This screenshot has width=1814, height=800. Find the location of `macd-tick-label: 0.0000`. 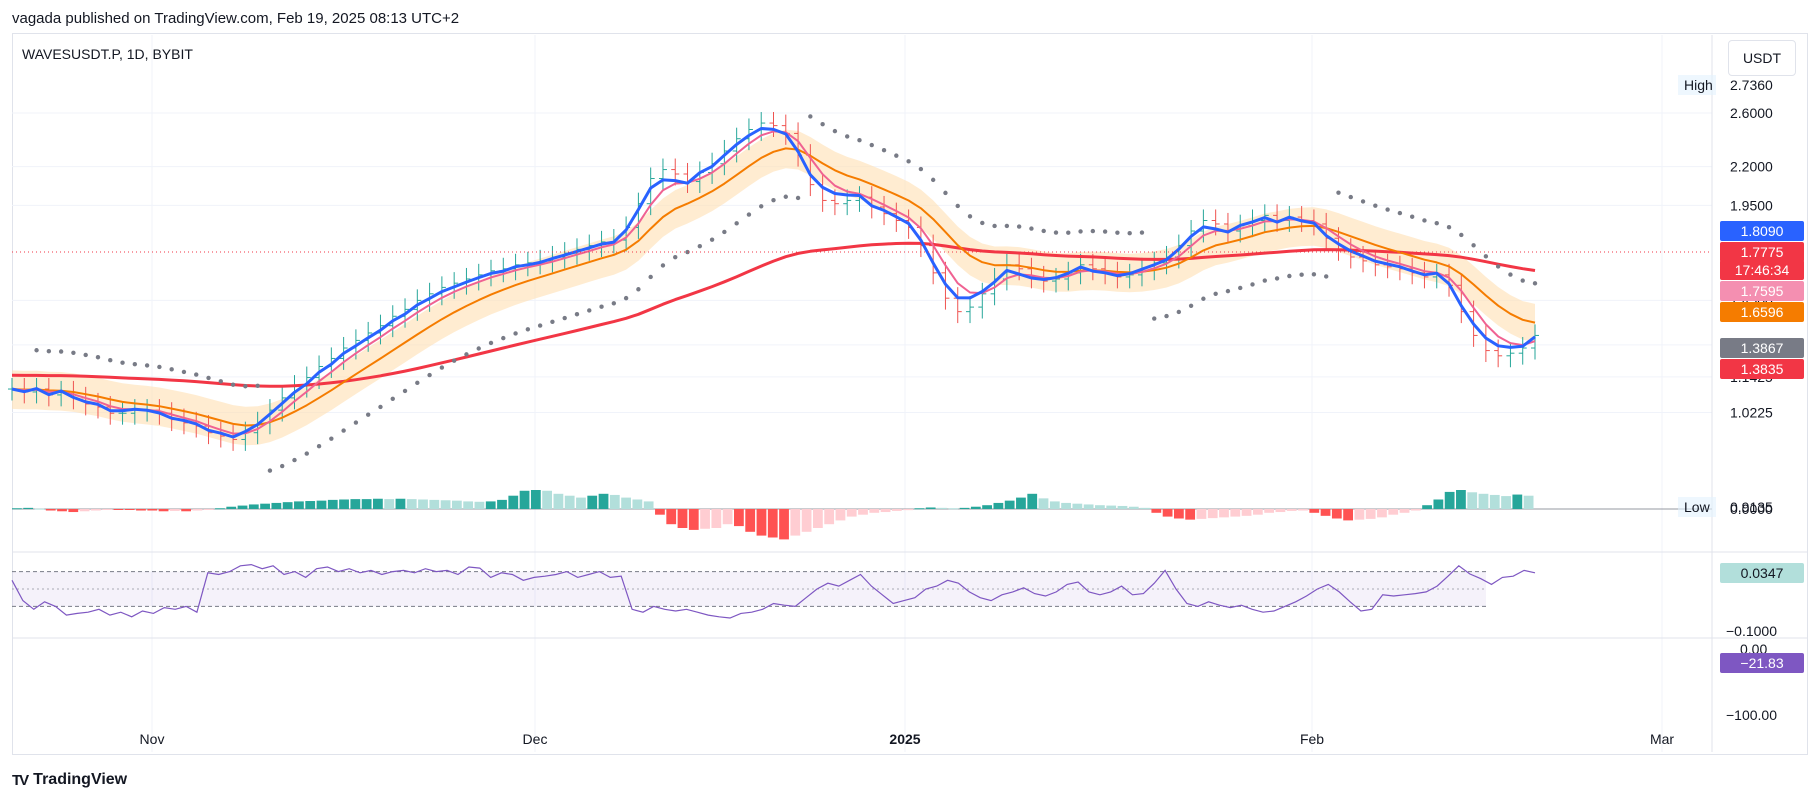

macd-tick-label: 0.0000 is located at coordinates (1751, 509).